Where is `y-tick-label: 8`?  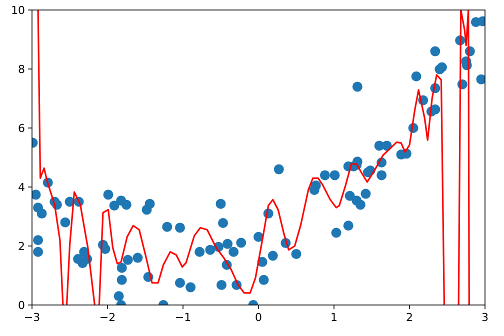 y-tick-label: 8 is located at coordinates (21, 69).